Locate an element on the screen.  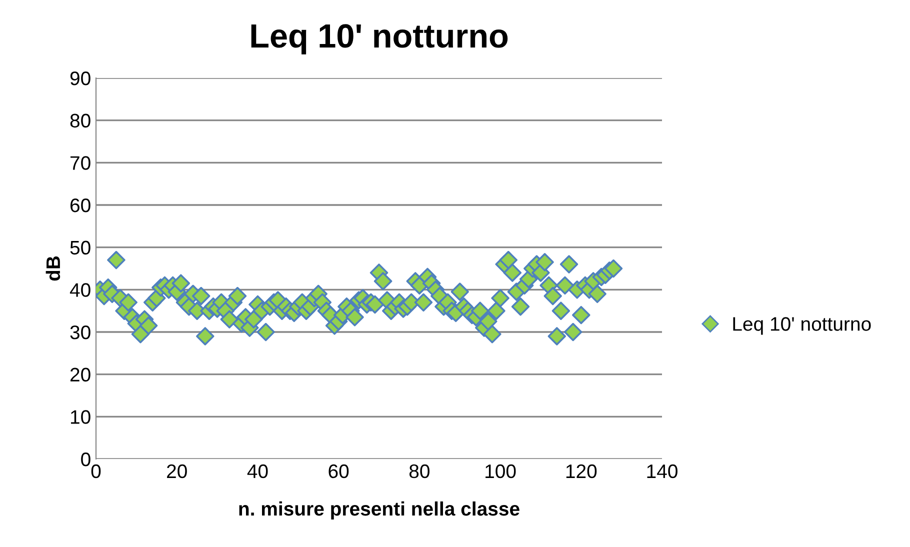
x-tick-label: 60 is located at coordinates (338, 471).